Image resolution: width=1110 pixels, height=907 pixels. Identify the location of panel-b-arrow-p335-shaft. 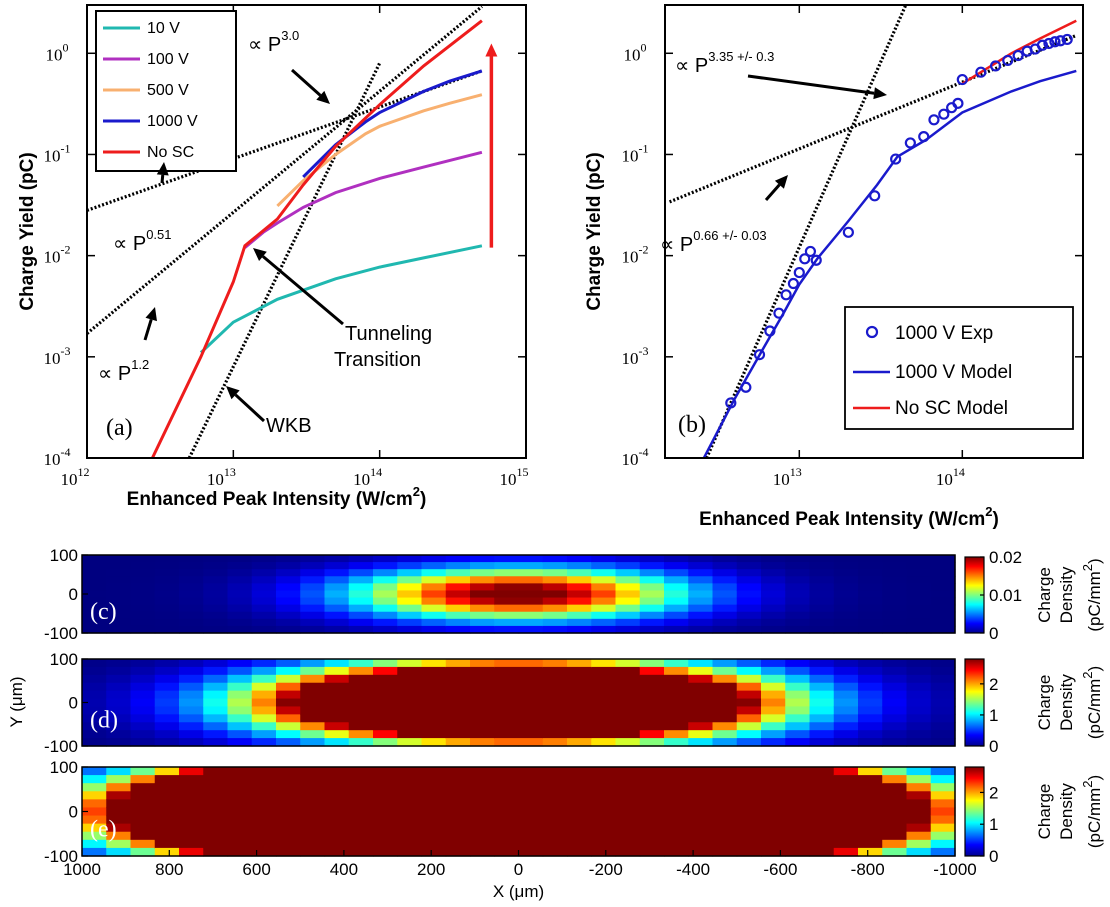
(811, 84).